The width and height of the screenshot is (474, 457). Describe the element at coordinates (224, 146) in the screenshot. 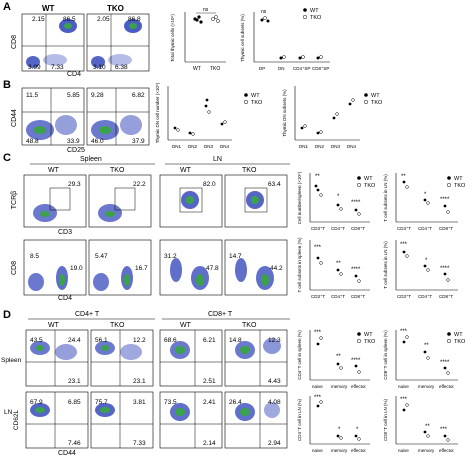

I see `b-chart1-x-dn4: DN4` at that location.